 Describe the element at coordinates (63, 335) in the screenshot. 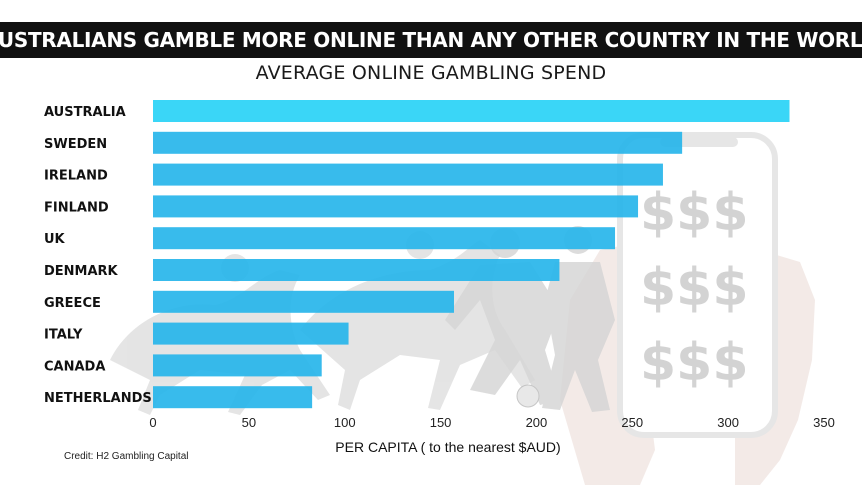

I see `category-label: ITALY` at that location.